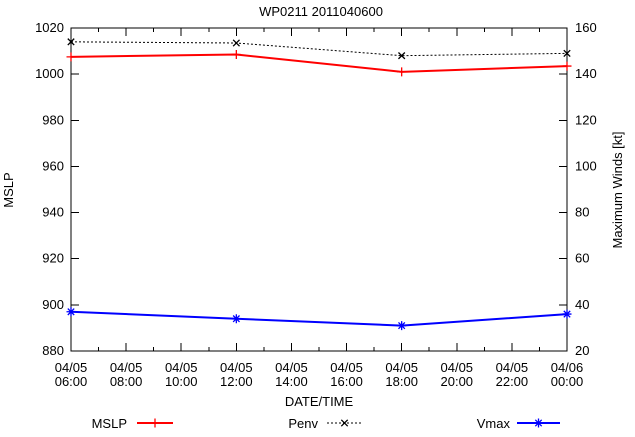 The height and width of the screenshot is (437, 635). What do you see at coordinates (53, 165) in the screenshot?
I see `y-left-tick-label: 960` at bounding box center [53, 165].